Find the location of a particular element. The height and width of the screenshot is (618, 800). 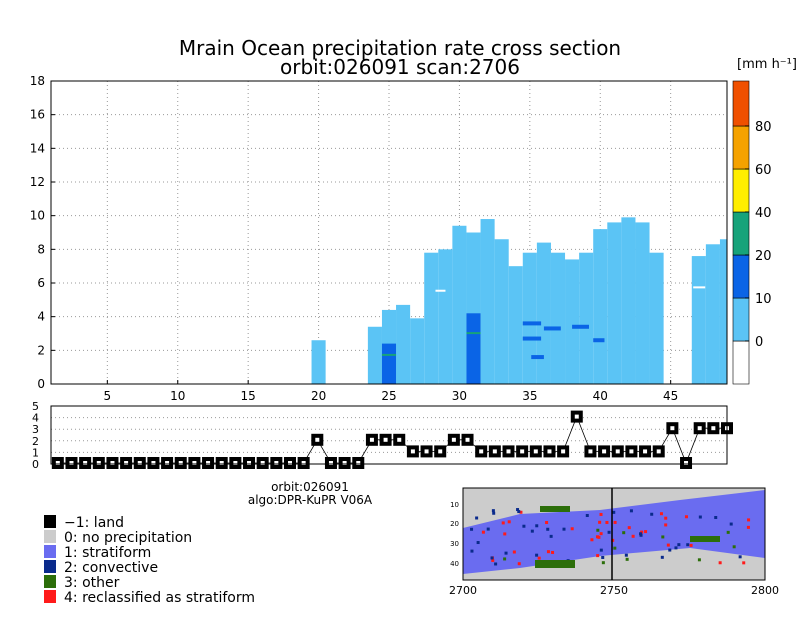

map-y-tick-label: 20 is located at coordinates (454, 524).